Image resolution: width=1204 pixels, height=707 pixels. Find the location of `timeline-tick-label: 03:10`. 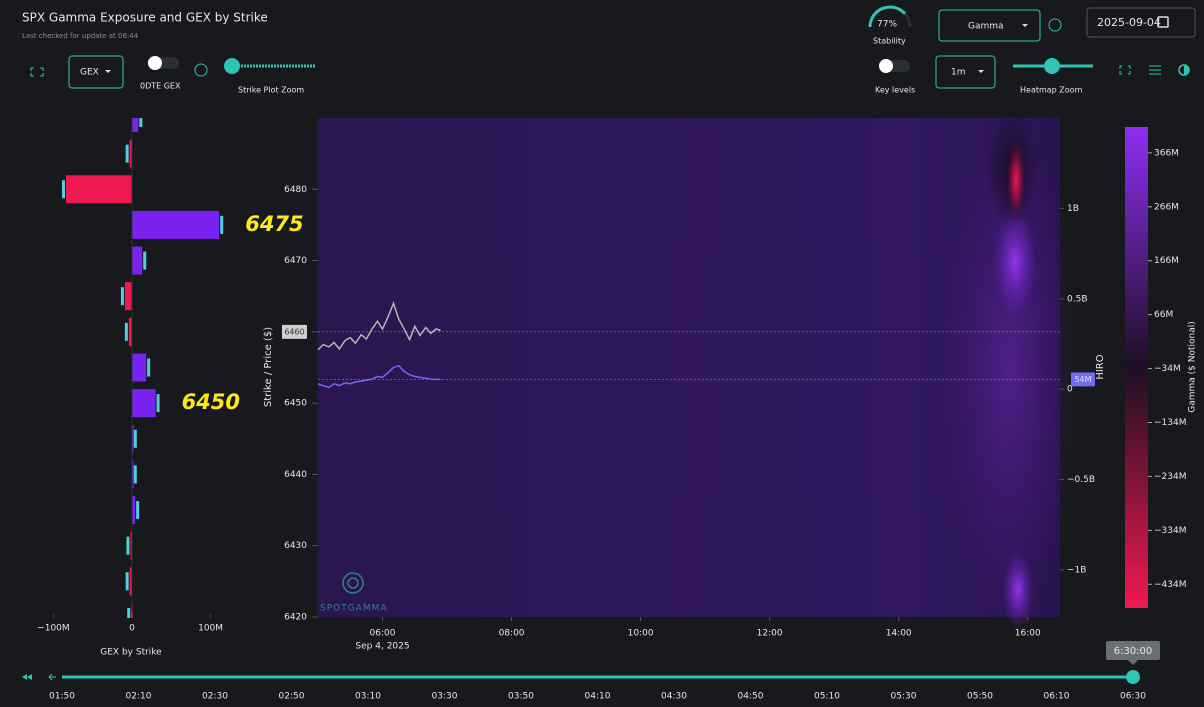

timeline-tick-label: 03:10 is located at coordinates (368, 697).